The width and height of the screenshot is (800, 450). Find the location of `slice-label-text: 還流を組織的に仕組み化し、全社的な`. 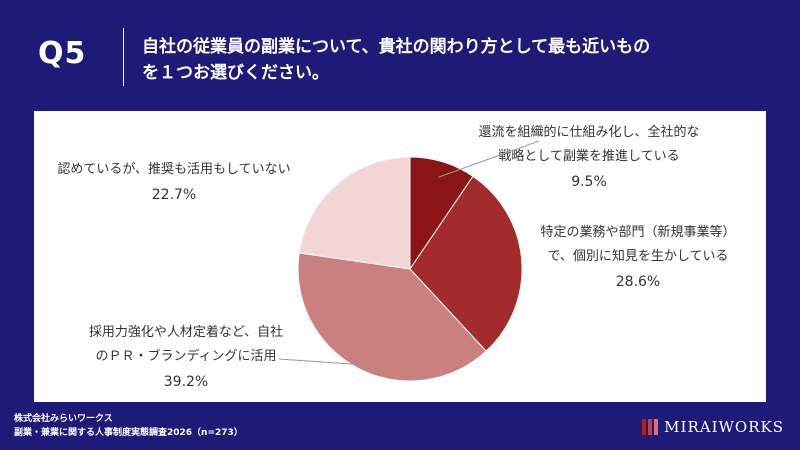

slice-label-text: 還流を組織的に仕組み化し、全社的な is located at coordinates (588, 132).